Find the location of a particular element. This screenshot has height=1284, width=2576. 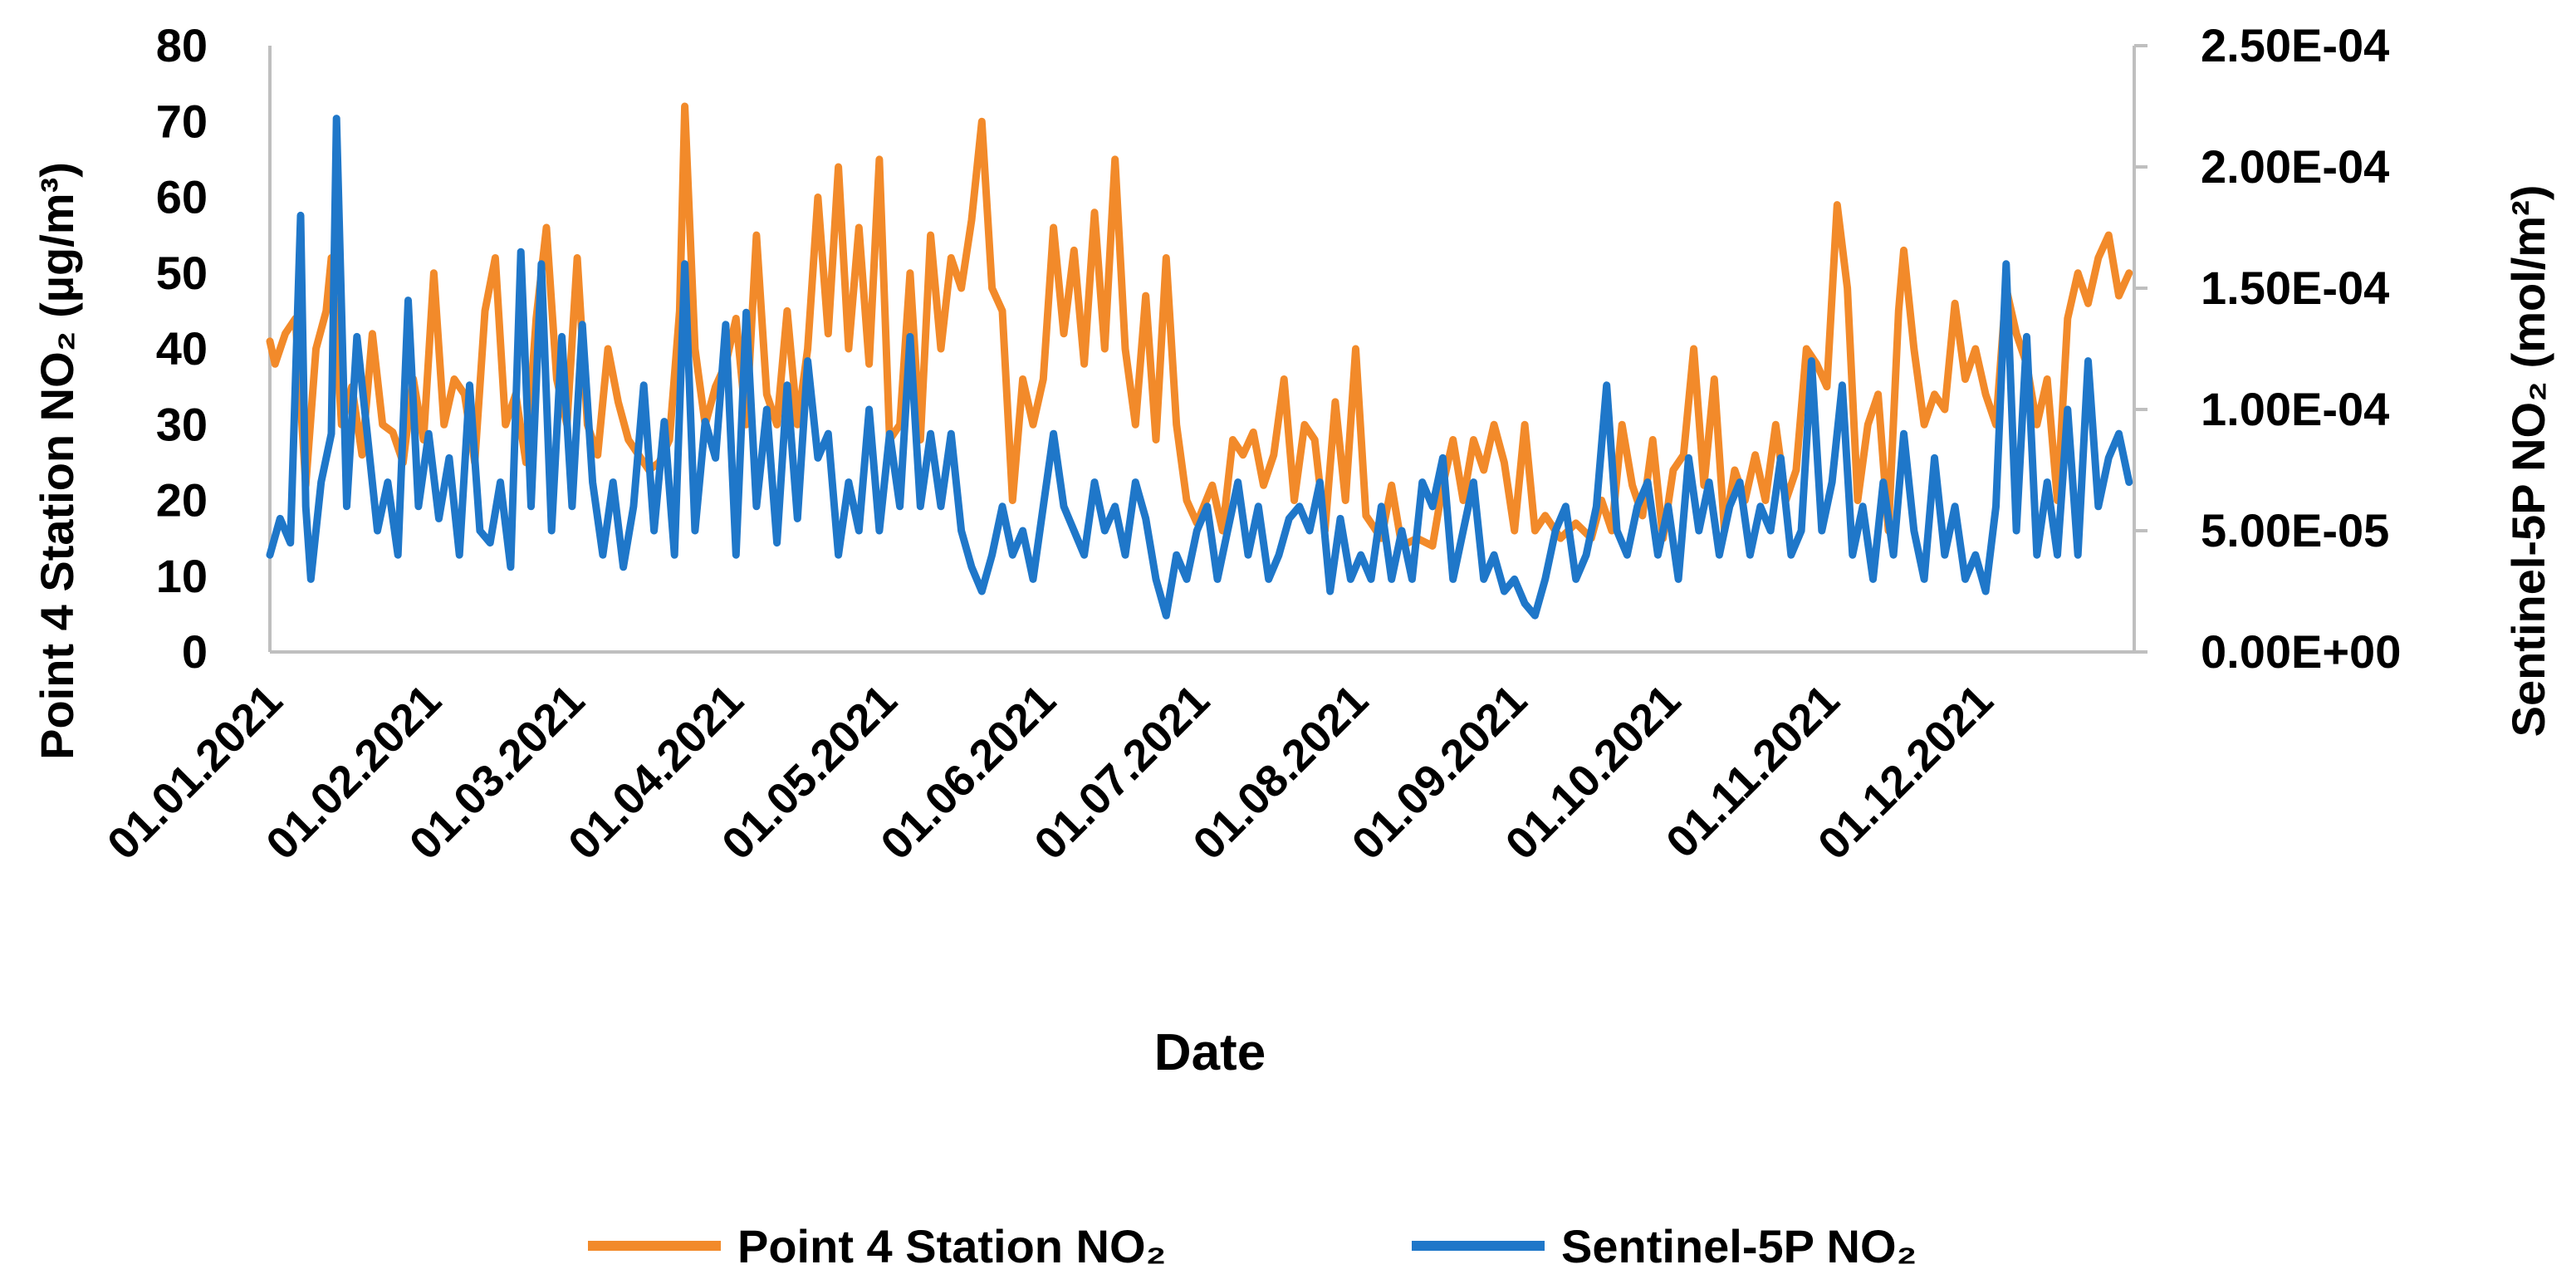

left-tick-label: 60 is located at coordinates (182, 197).